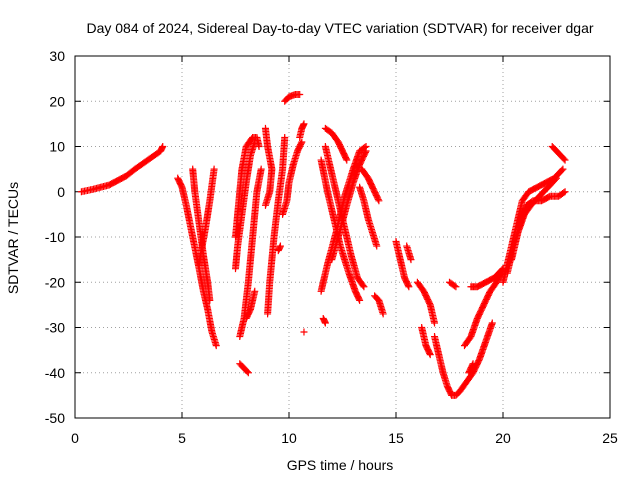  Describe the element at coordinates (61, 192) in the screenshot. I see `y-tick-label: 0` at that location.